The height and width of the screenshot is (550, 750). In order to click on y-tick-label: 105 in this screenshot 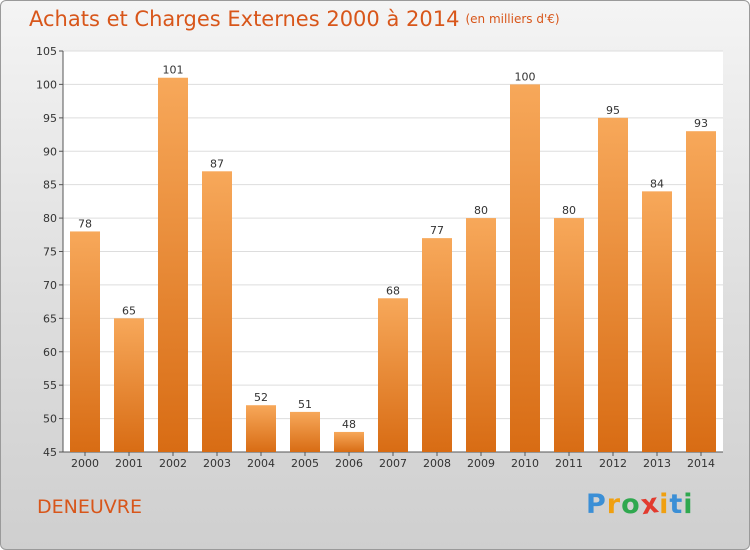, I will do `click(46, 51)`.